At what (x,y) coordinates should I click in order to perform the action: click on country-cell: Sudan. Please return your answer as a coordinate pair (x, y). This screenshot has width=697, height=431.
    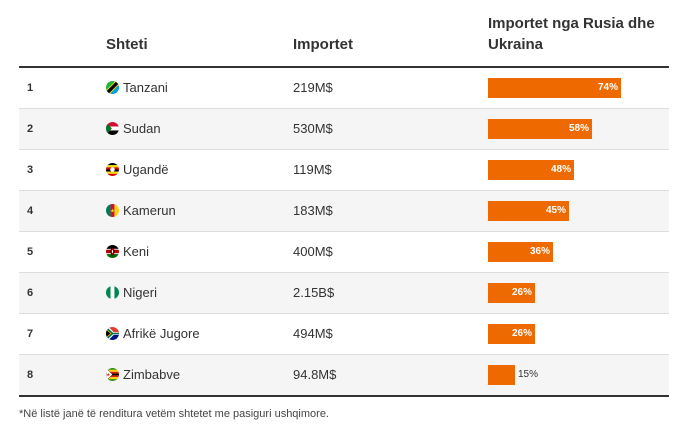
    Looking at the image, I should click on (142, 128).